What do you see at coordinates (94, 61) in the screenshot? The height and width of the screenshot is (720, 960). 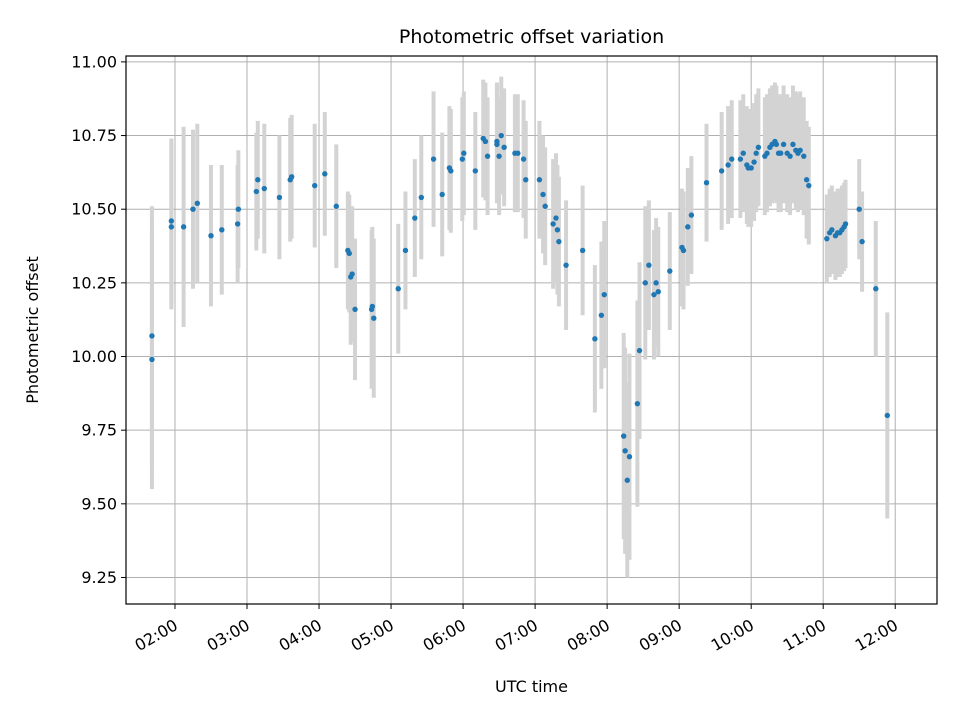 I see `y-tick-label: 11.00` at bounding box center [94, 61].